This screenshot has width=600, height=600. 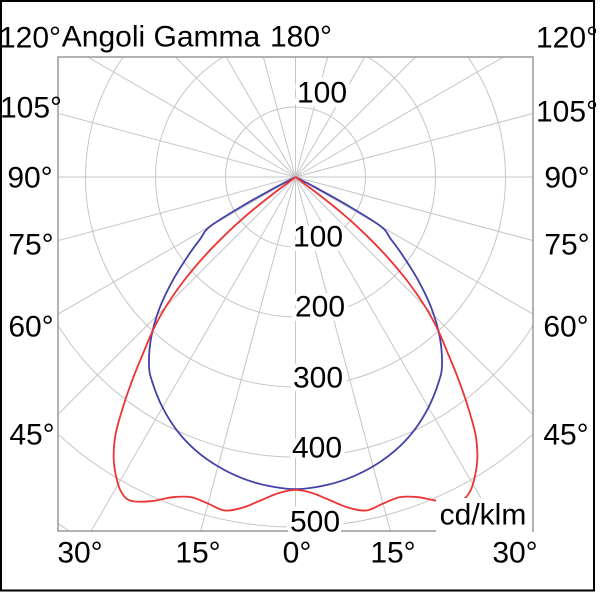 What do you see at coordinates (301, 37) in the screenshot?
I see `angle-label-top-180: 180°` at bounding box center [301, 37].